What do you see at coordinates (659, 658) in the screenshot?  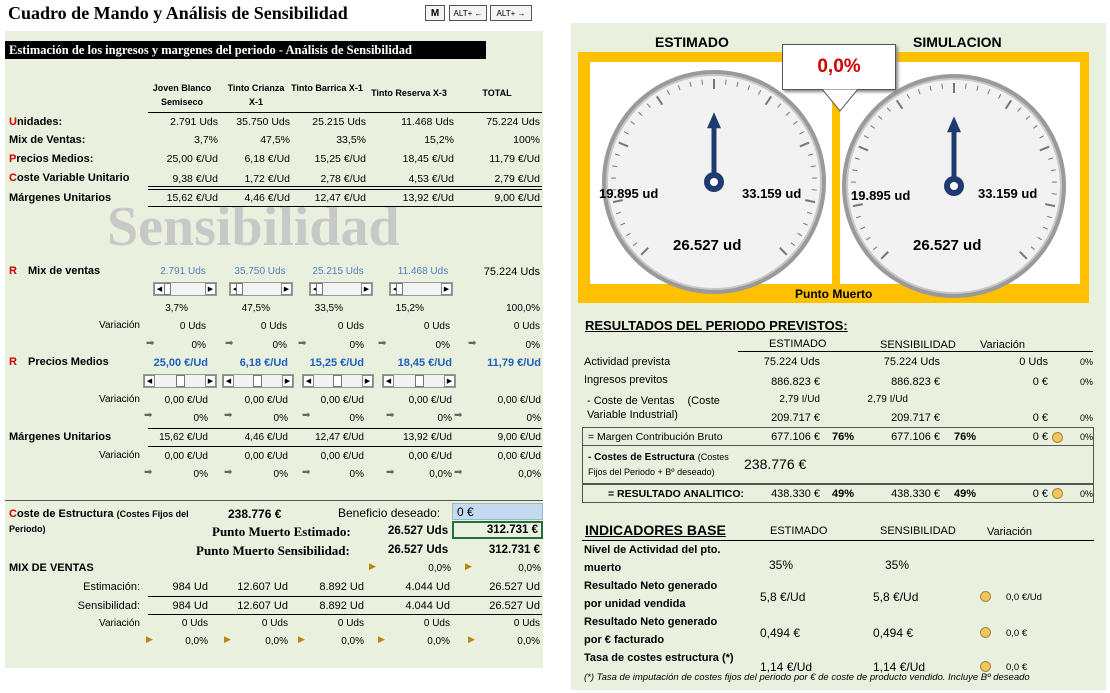 I see `ind-label-1: Tasa de costes estructura (*)` at bounding box center [659, 658].